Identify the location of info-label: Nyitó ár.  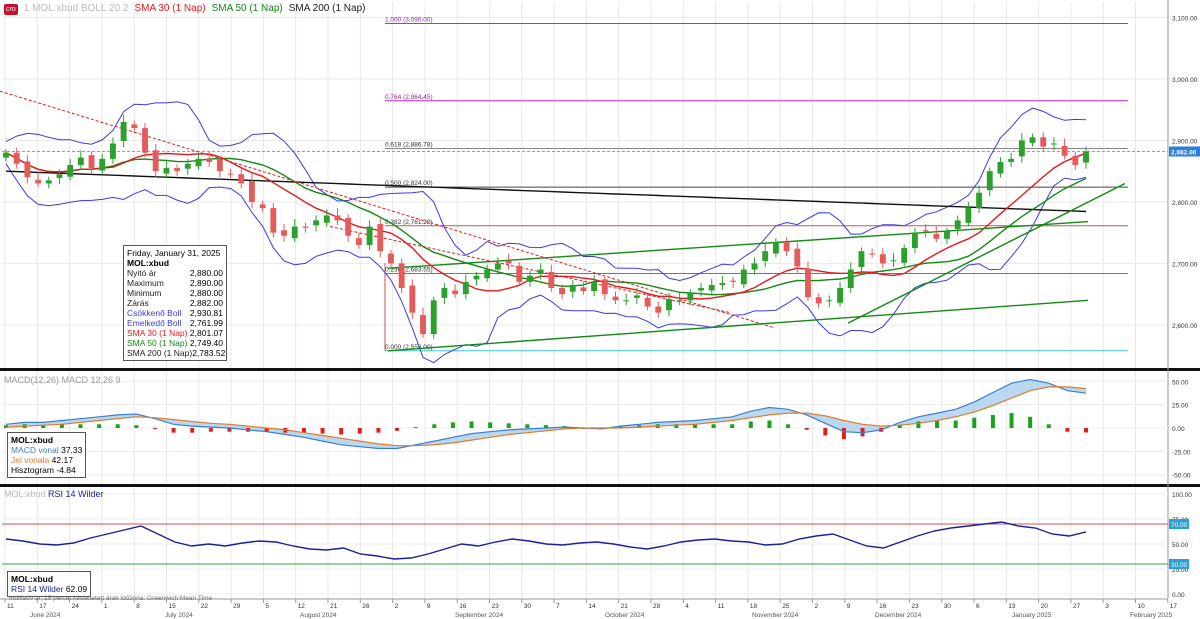
(142, 273).